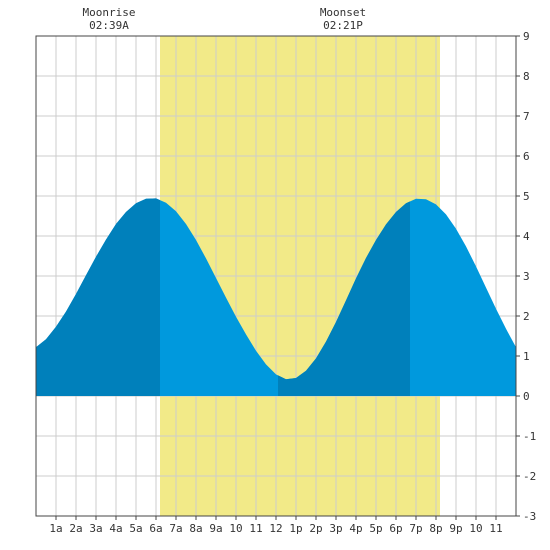  Describe the element at coordinates (526, 236) in the screenshot. I see `y-tick-label: 4` at that location.